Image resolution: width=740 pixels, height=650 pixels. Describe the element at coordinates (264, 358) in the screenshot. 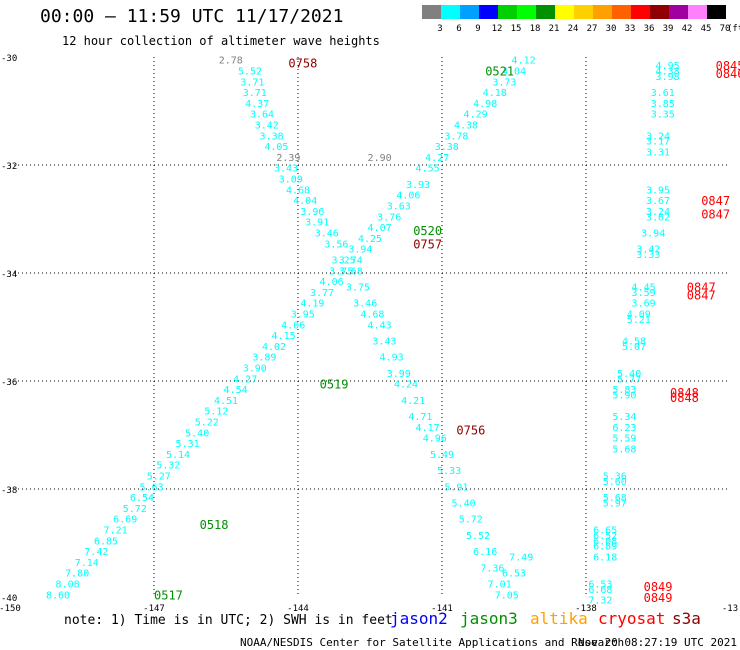

I see `swh-point: 3.89` at that location.